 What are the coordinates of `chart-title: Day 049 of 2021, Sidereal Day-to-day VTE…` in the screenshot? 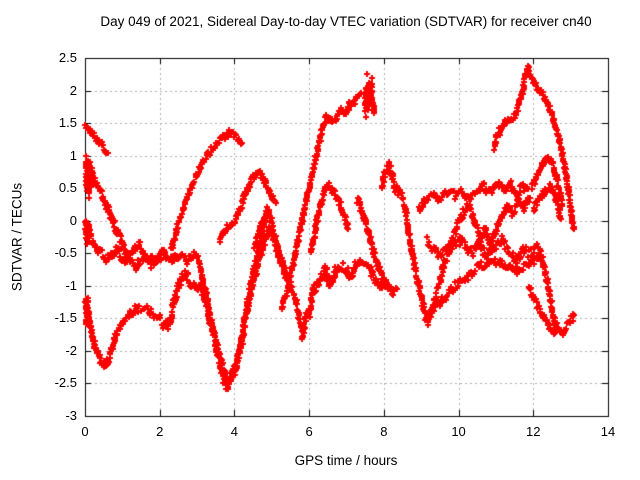 It's located at (346, 21).